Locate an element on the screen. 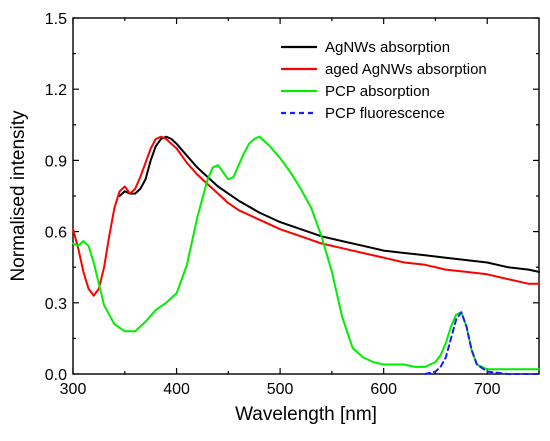  x-tick-label: 500 is located at coordinates (280, 389).